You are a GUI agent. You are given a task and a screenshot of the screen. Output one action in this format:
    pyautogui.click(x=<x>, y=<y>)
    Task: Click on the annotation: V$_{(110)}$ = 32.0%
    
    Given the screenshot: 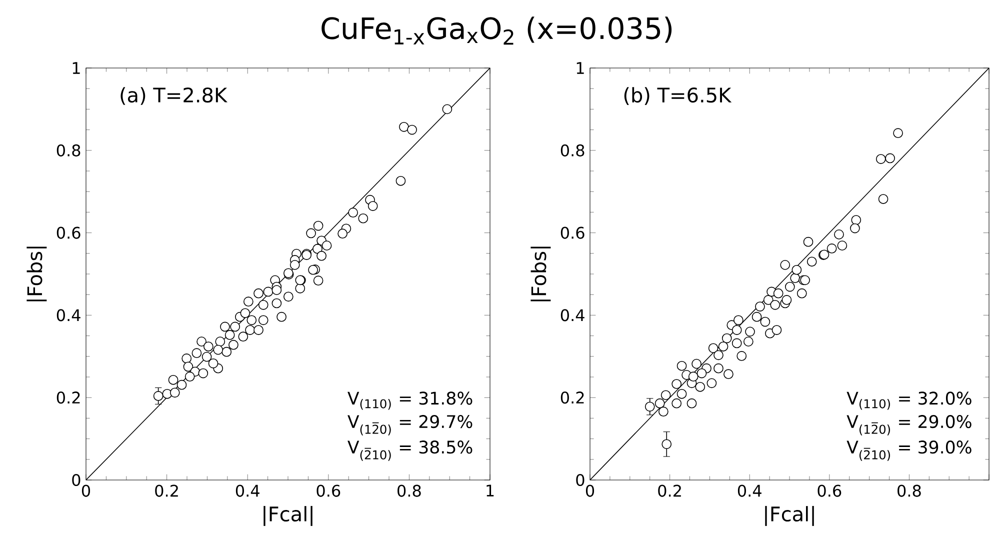 What is the action you would take?
    pyautogui.click(x=909, y=401)
    